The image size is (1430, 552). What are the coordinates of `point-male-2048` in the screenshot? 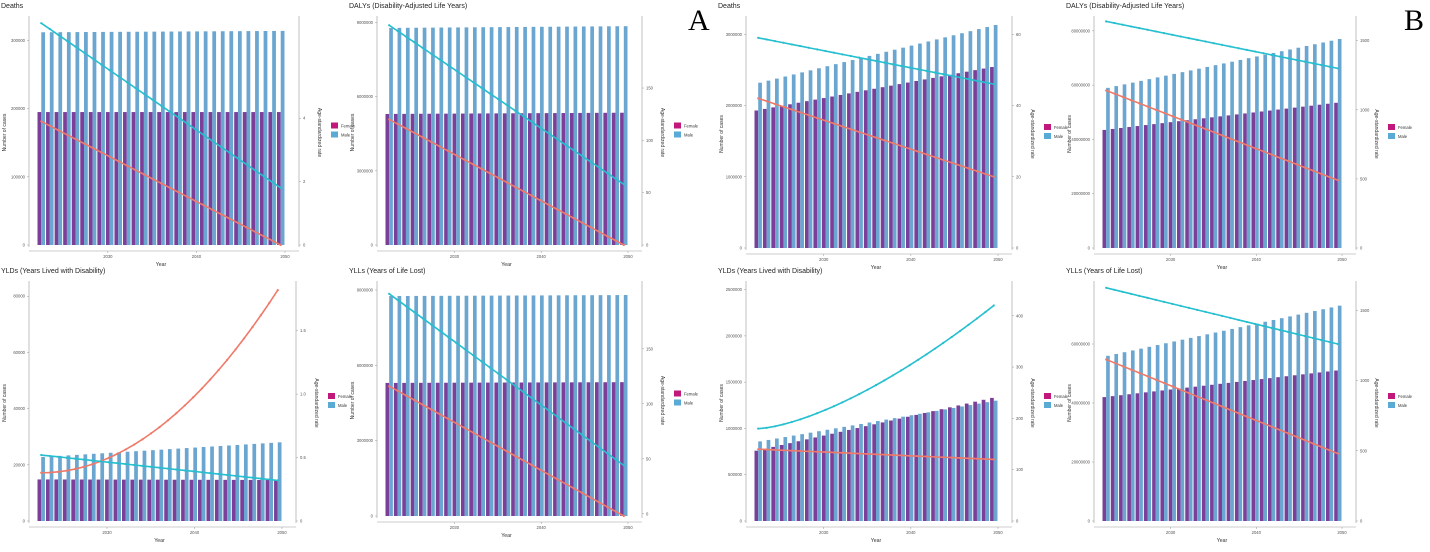 It's located at (263, 176).